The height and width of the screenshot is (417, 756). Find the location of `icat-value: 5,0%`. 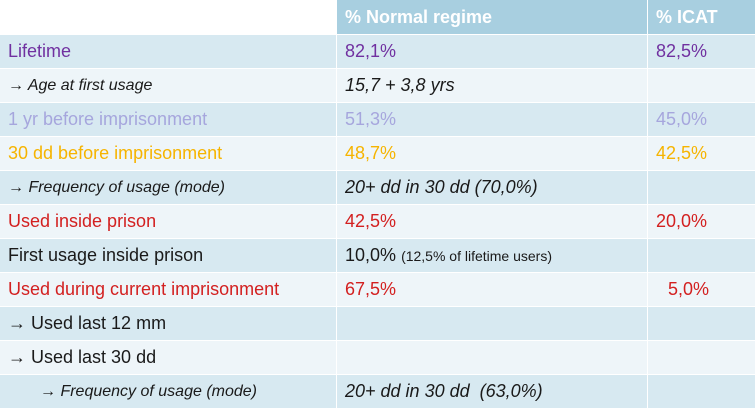

icat-value: 5,0% is located at coordinates (702, 290).